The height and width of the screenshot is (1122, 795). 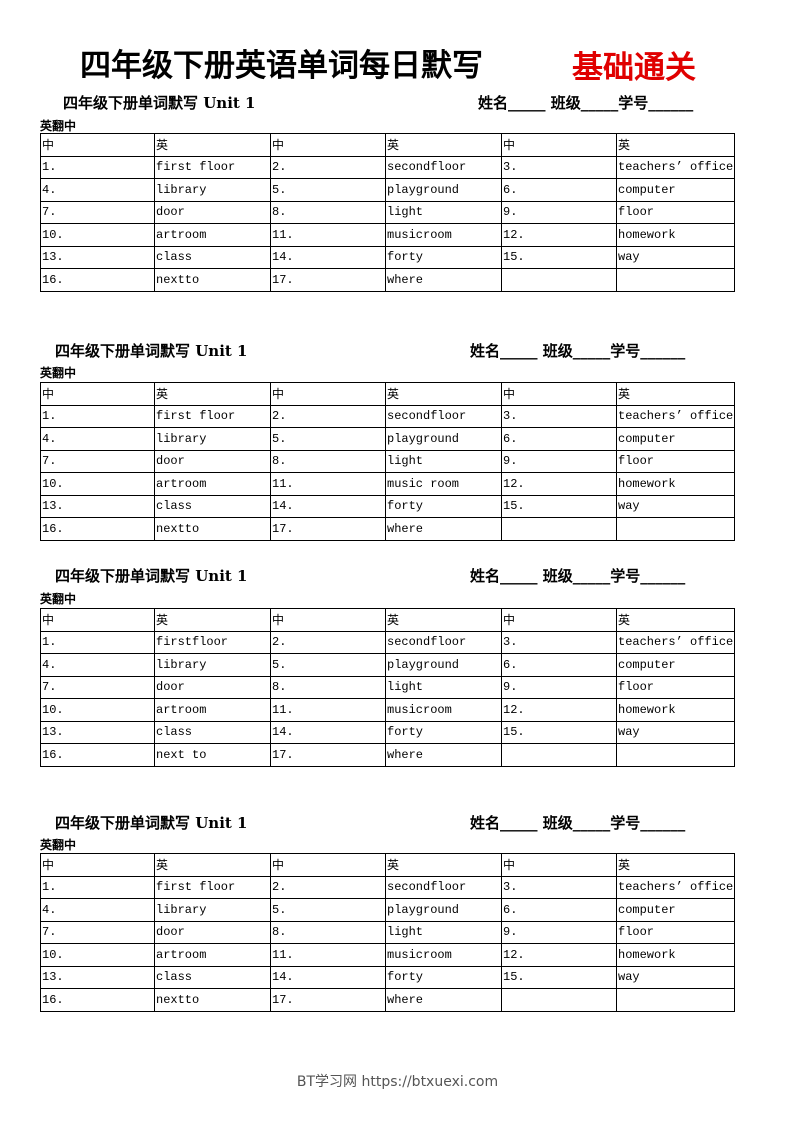 What do you see at coordinates (328, 257) in the screenshot?
I see `word-cell: 14.` at bounding box center [328, 257].